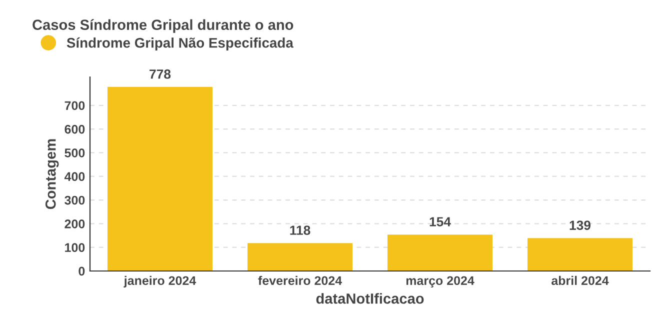  I want to click on data-label: 778, so click(160, 74).